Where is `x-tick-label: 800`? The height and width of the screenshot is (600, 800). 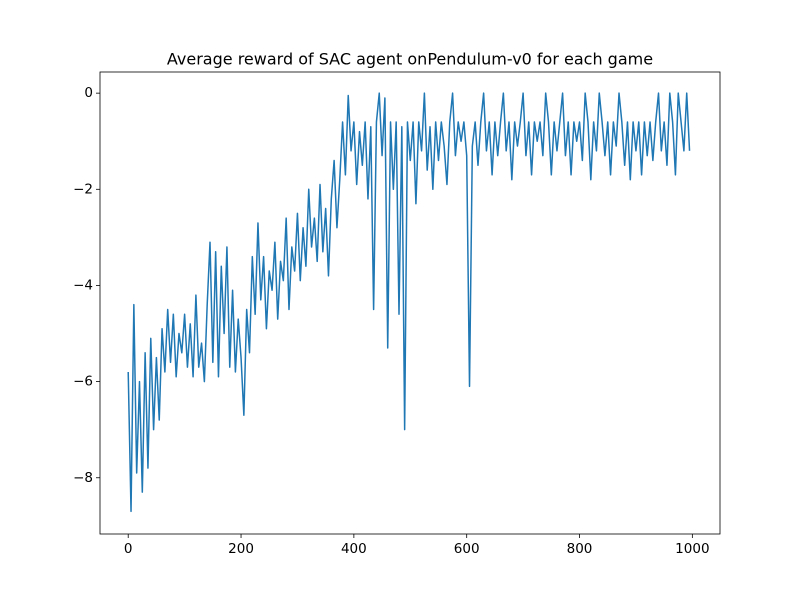
x-tick-label: 800 is located at coordinates (580, 549).